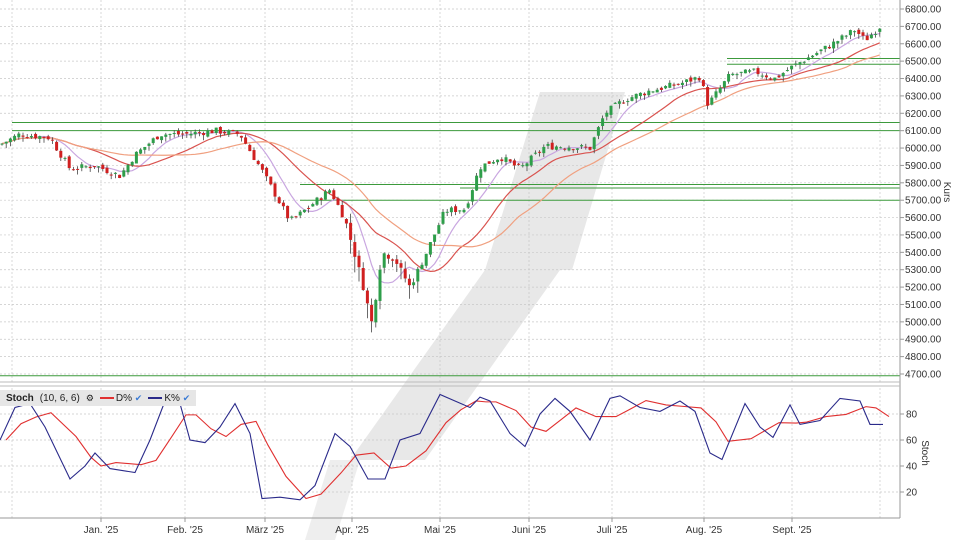 Image resolution: width=960 pixels, height=540 pixels. Describe the element at coordinates (923, 131) in the screenshot. I see `svg-text: 6100.00` at that location.